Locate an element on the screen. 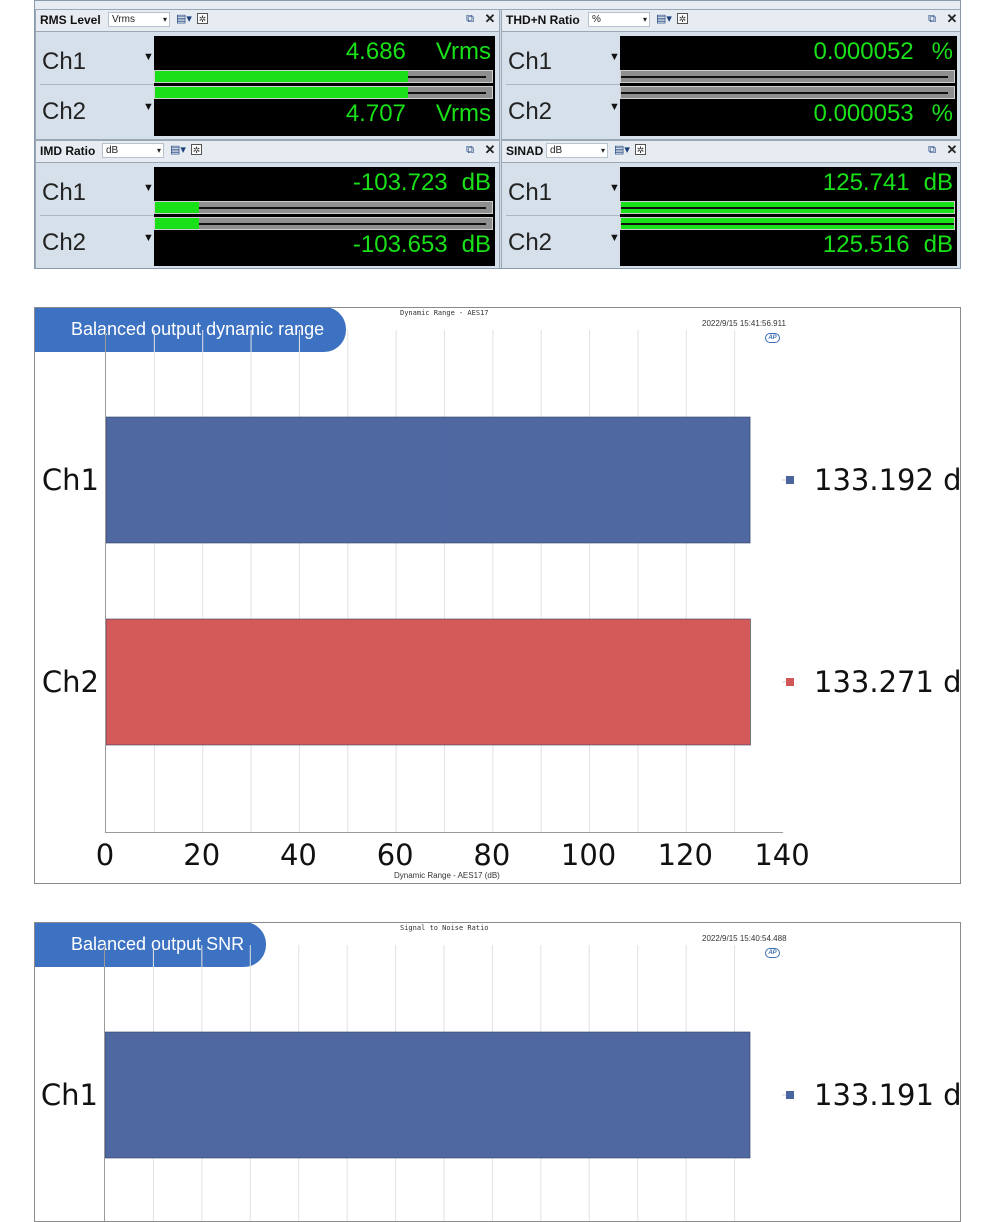 Image resolution: width=1000 pixels, height=1222 pixels. meter-display: -103.723 dB -103.653 dB is located at coordinates (324, 216).